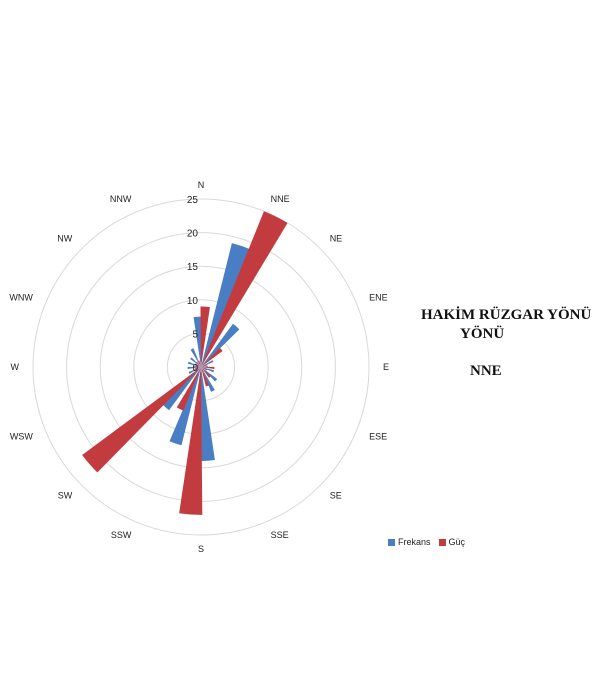  I want to click on wedge-guc-e, so click(208, 367).